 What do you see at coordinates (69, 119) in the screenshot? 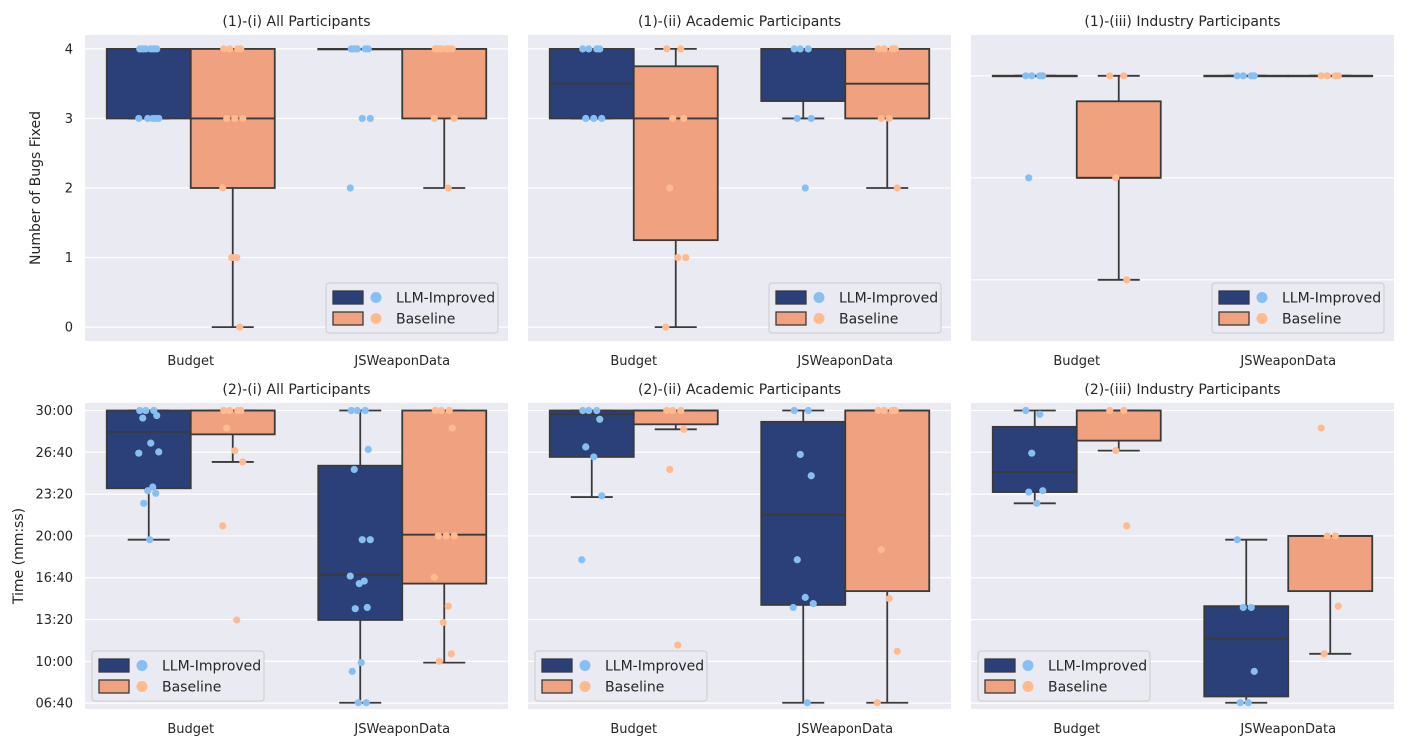
I see `y-tick-label: 3` at bounding box center [69, 119].